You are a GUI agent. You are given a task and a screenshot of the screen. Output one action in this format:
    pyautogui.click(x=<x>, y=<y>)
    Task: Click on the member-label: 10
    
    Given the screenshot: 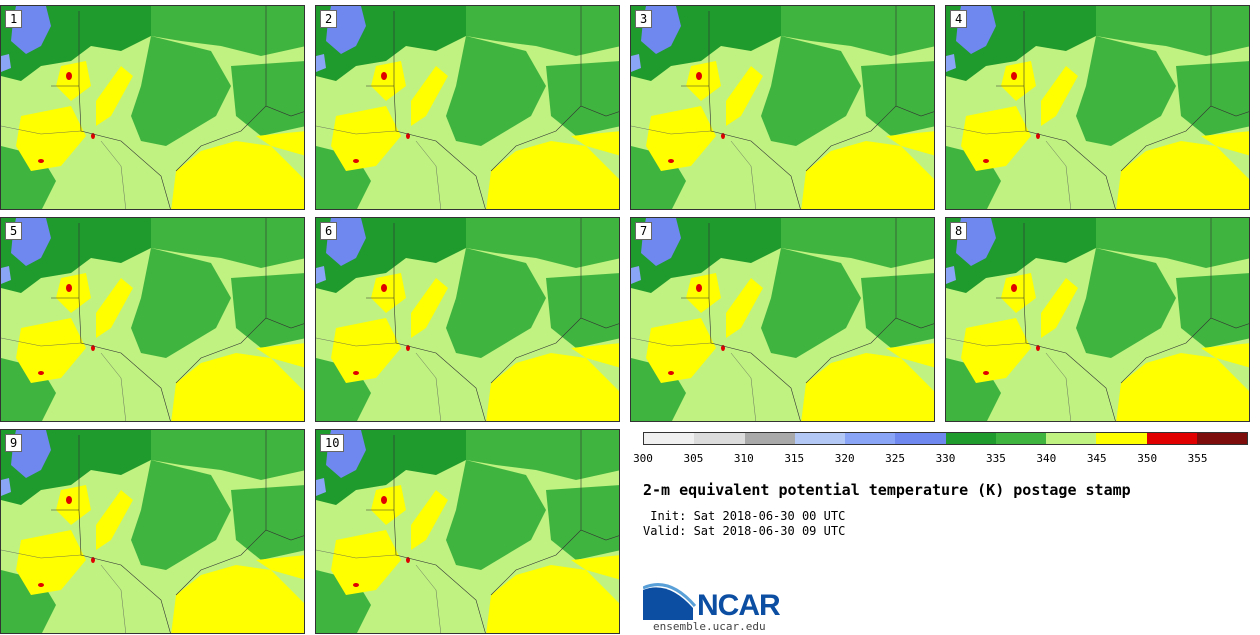 What is the action you would take?
    pyautogui.click(x=332, y=443)
    